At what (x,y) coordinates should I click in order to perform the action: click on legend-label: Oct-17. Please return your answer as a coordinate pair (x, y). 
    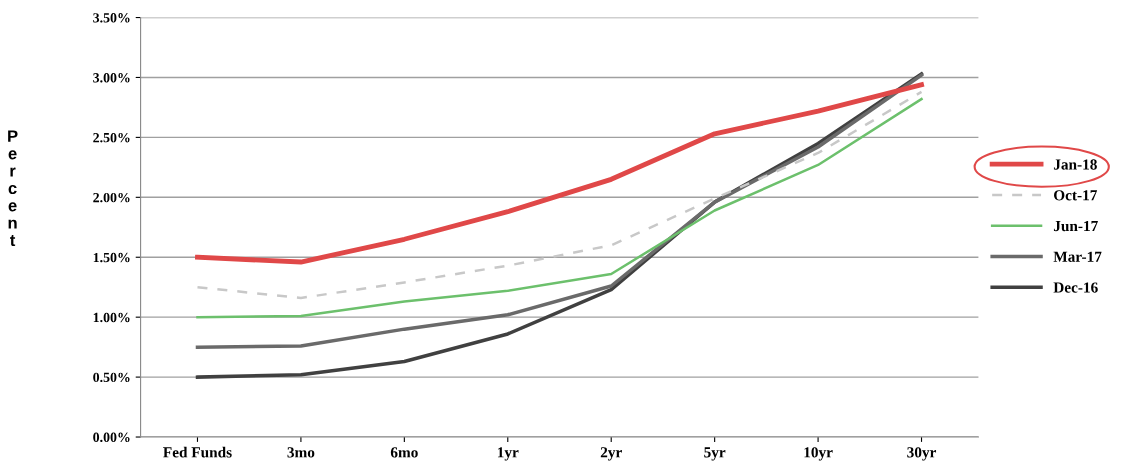
    Looking at the image, I should click on (1076, 195).